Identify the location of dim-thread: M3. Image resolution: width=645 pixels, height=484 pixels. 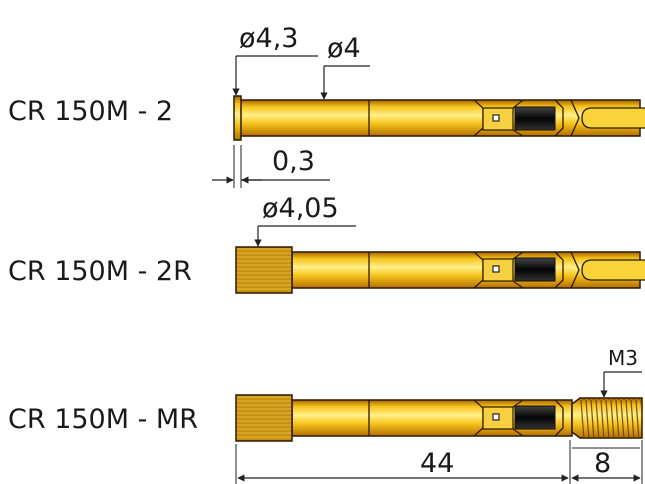
(623, 358).